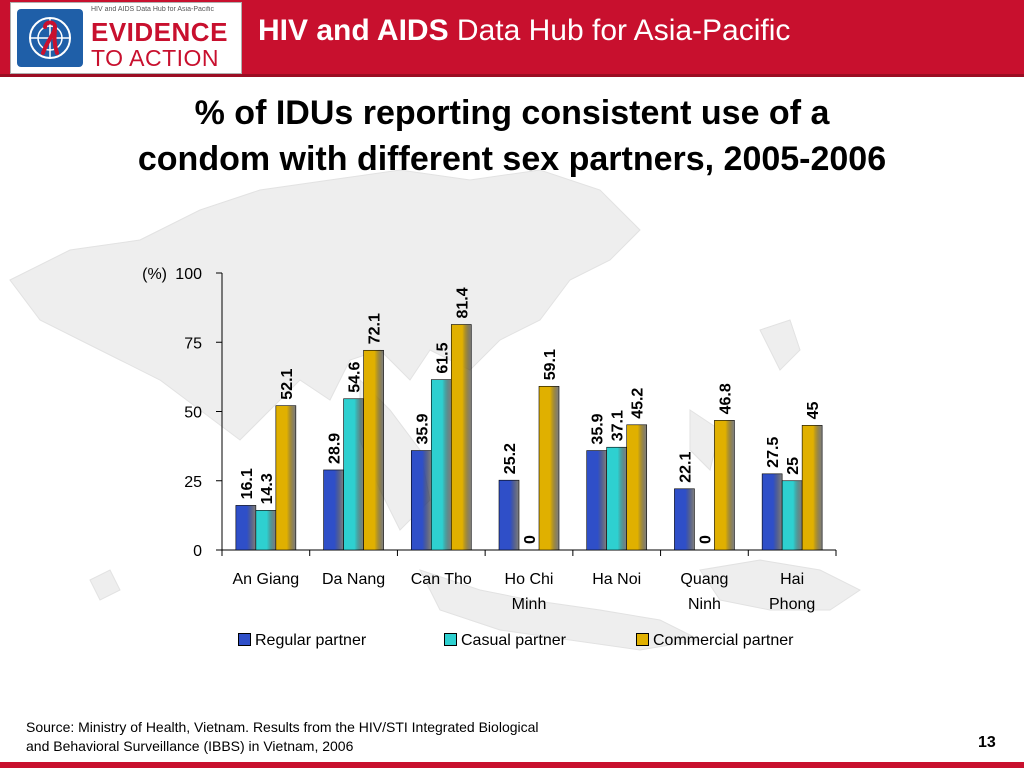 This screenshot has height=768, width=1024. What do you see at coordinates (618, 425) in the screenshot?
I see `bar-value-label: 37.1` at bounding box center [618, 425].